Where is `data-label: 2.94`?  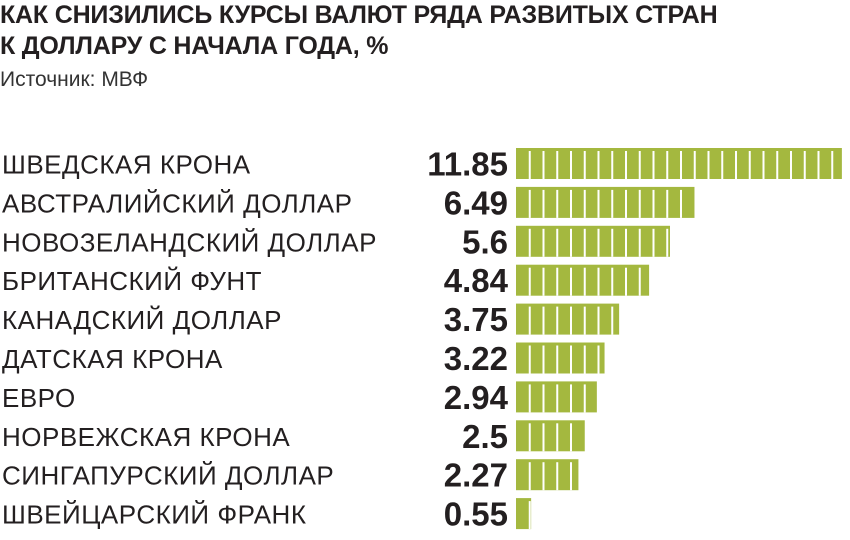
data-label: 2.94 is located at coordinates (476, 397).